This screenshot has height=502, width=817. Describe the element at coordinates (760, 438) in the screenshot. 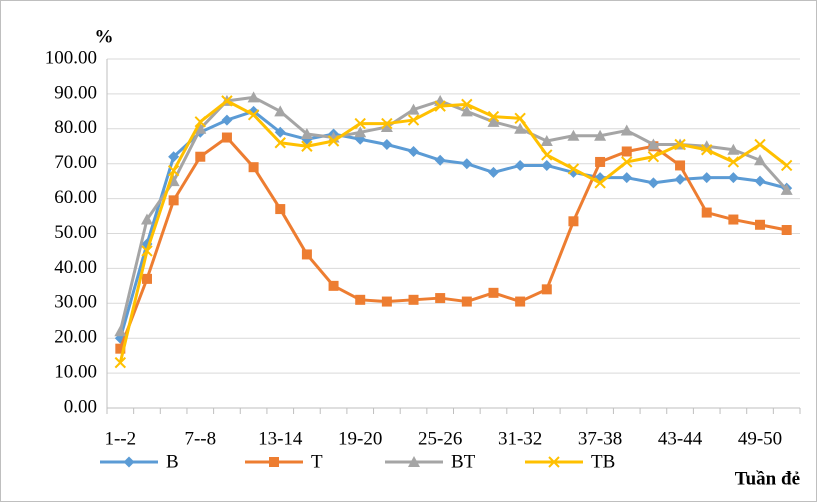

I see `x-tick-label: 49-50` at that location.